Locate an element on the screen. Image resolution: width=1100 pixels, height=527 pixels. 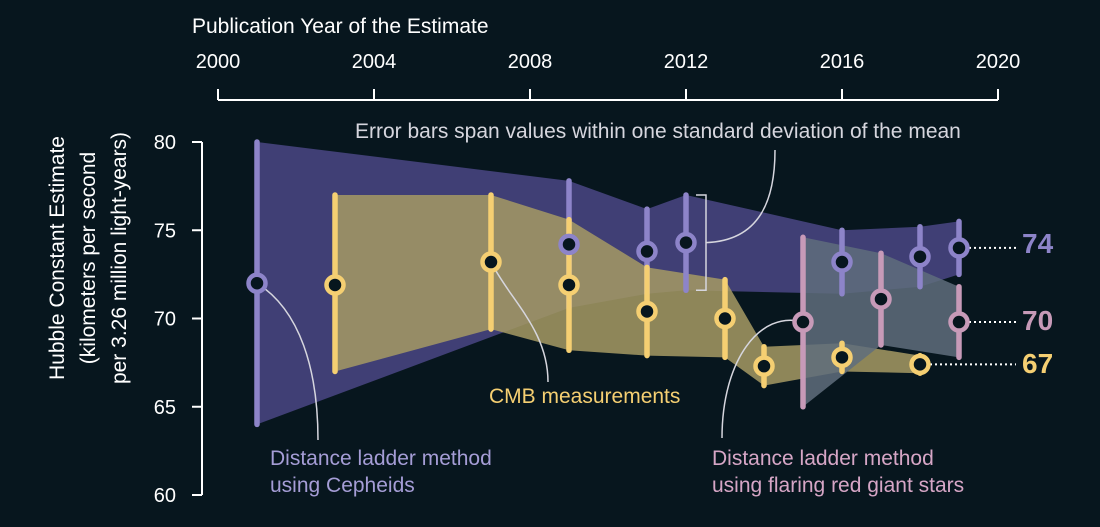
end-label-cepheids: 74 is located at coordinates (1038, 243).